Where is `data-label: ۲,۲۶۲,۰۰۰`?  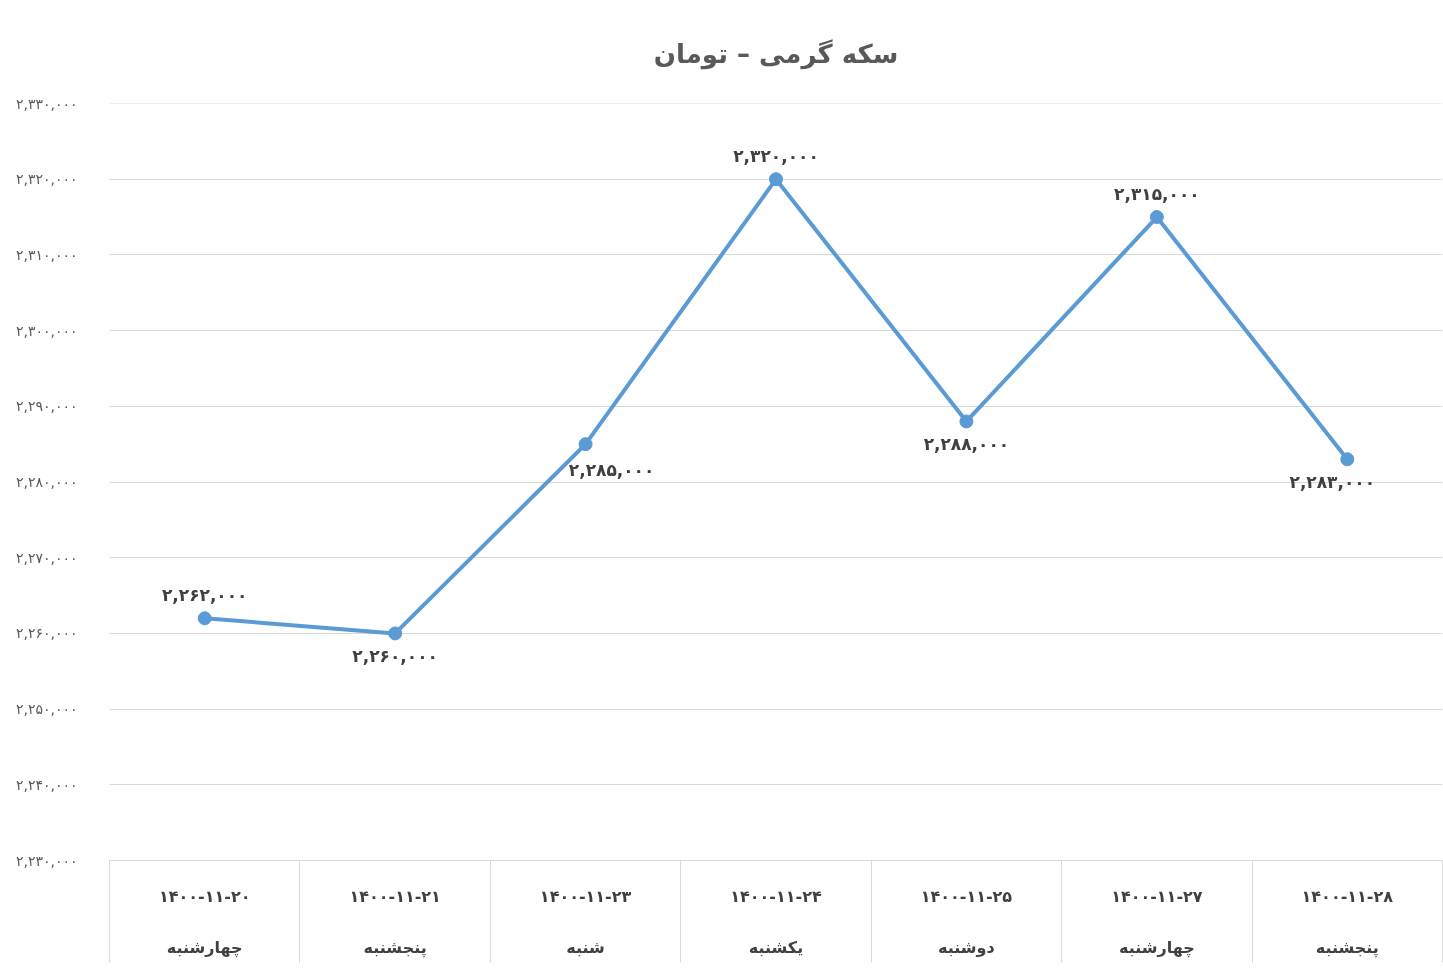 data-label: ۲,۲۶۲,۰۰۰ is located at coordinates (204, 595).